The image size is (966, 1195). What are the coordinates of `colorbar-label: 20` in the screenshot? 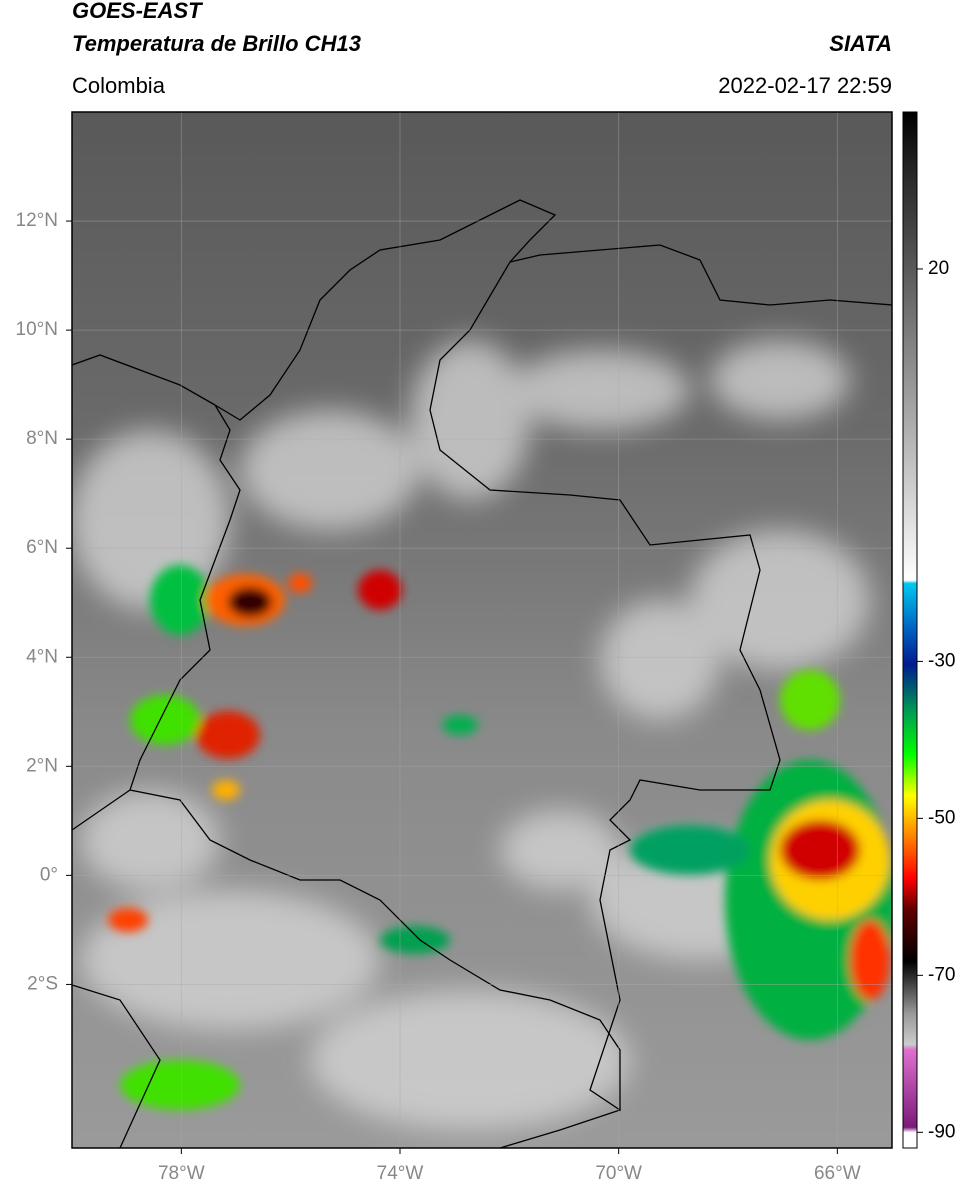 It's located at (938, 268).